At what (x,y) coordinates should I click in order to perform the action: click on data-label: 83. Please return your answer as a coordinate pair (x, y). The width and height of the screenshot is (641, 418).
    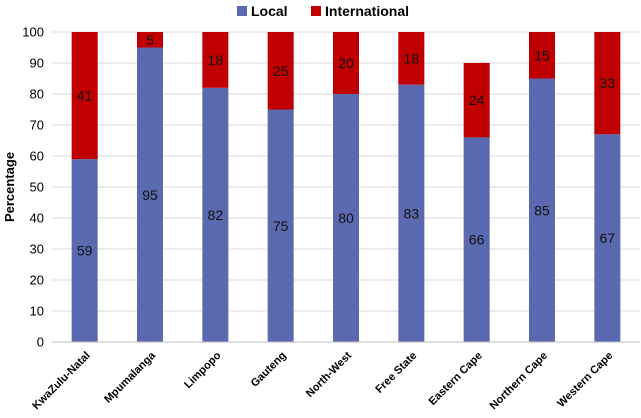
    Looking at the image, I should click on (412, 213).